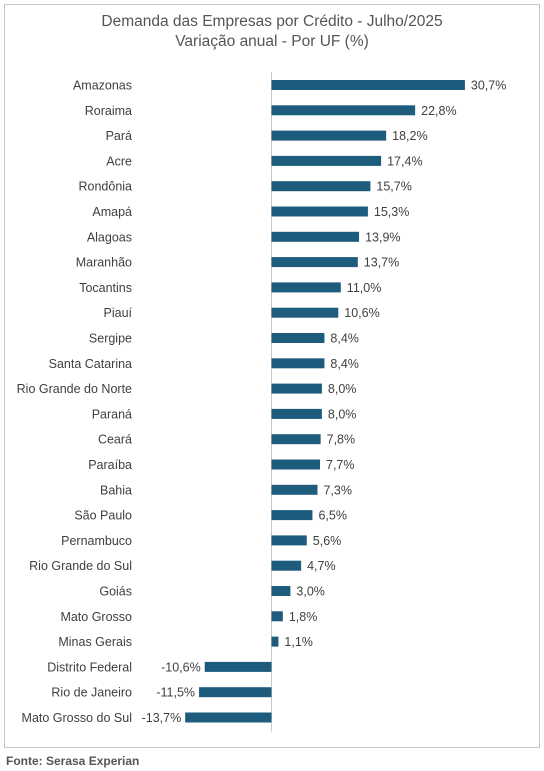 The width and height of the screenshot is (544, 771). What do you see at coordinates (91, 693) in the screenshot?
I see `category-label: Rio de Janeiro` at bounding box center [91, 693].